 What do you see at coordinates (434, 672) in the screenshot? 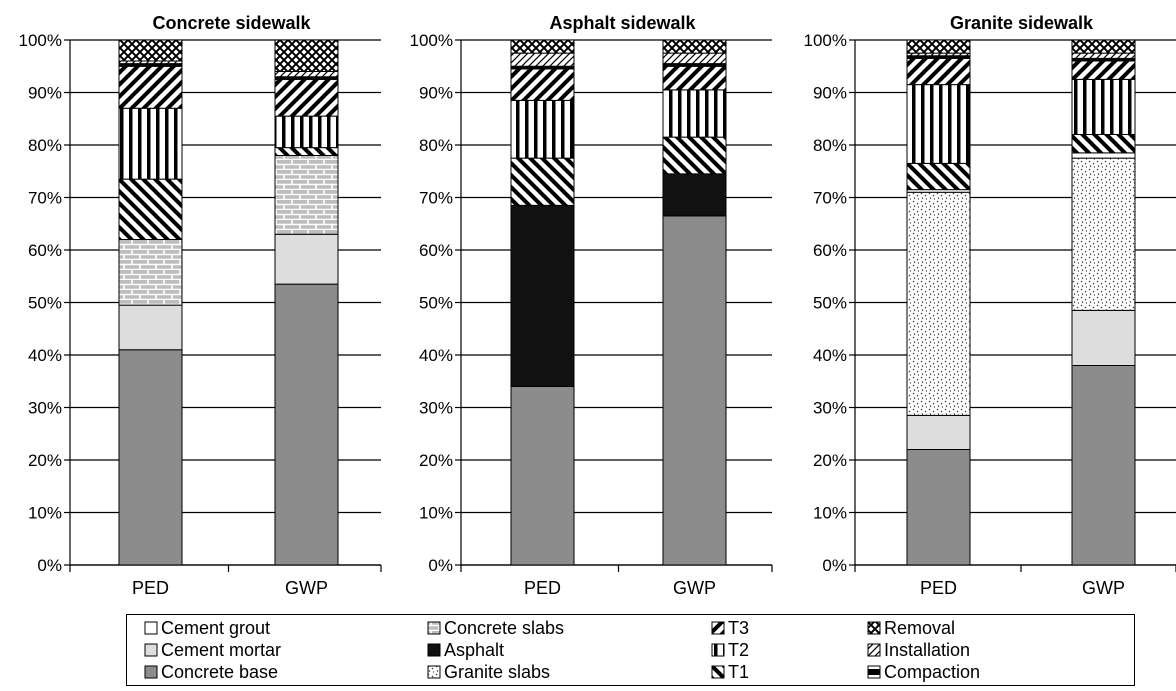
I see `granite-slabs-swatch-icon` at bounding box center [434, 672].